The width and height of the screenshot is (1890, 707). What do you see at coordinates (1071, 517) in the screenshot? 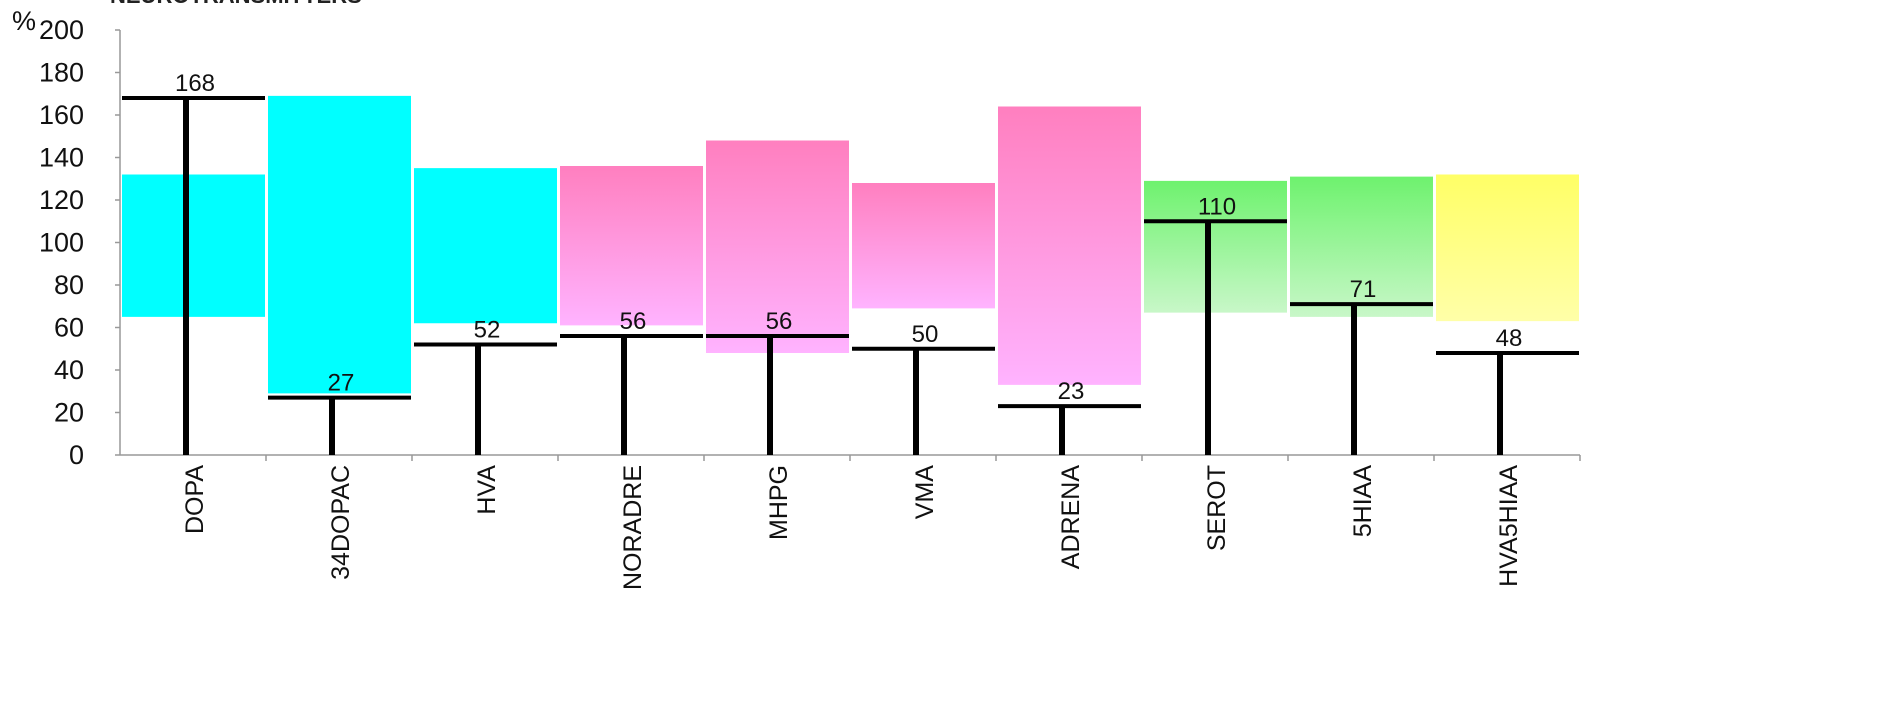
I see `category-label-adrena: ADRENA` at bounding box center [1071, 517].